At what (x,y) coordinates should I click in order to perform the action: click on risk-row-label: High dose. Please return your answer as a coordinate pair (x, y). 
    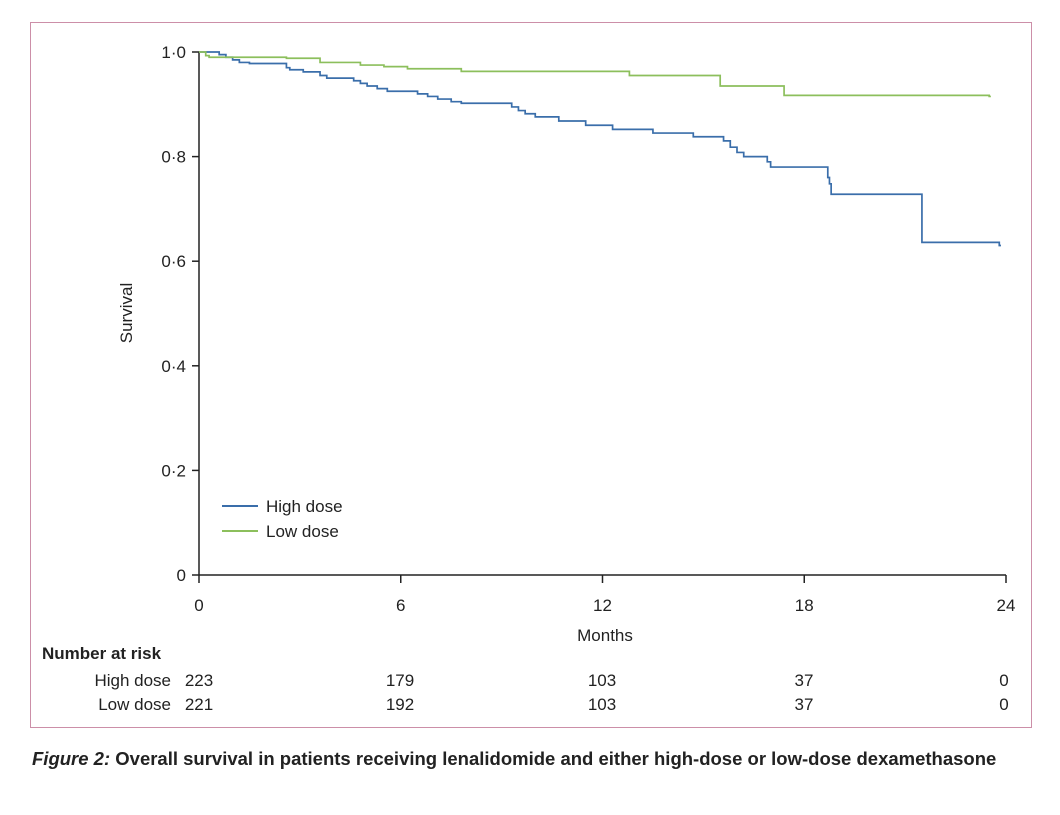
    Looking at the image, I should click on (132, 680).